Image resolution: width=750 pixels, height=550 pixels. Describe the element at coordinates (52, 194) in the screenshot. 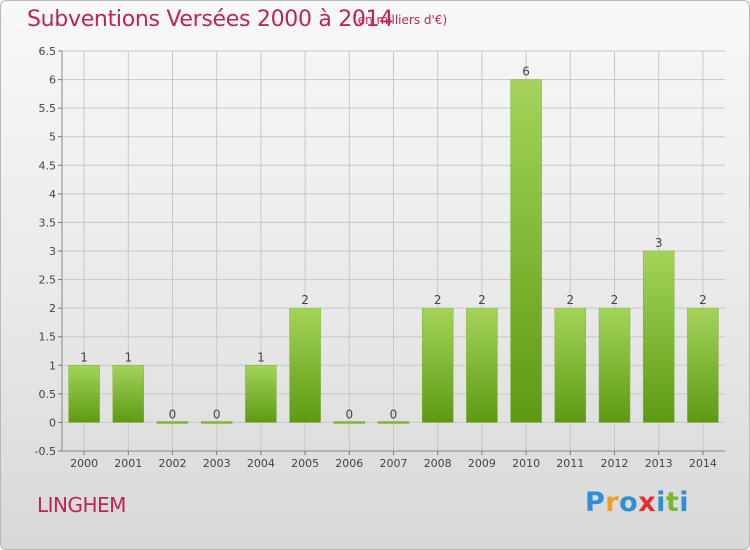

I see `y-tick-label: 4` at that location.